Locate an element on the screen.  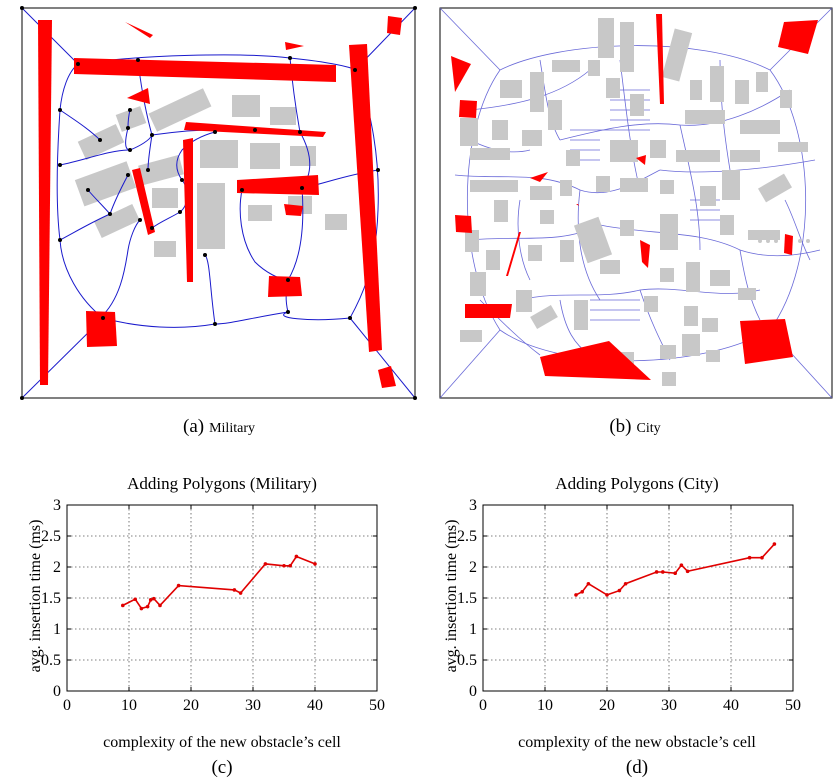
panel-b-caption: (b) City is located at coordinates (634, 426).